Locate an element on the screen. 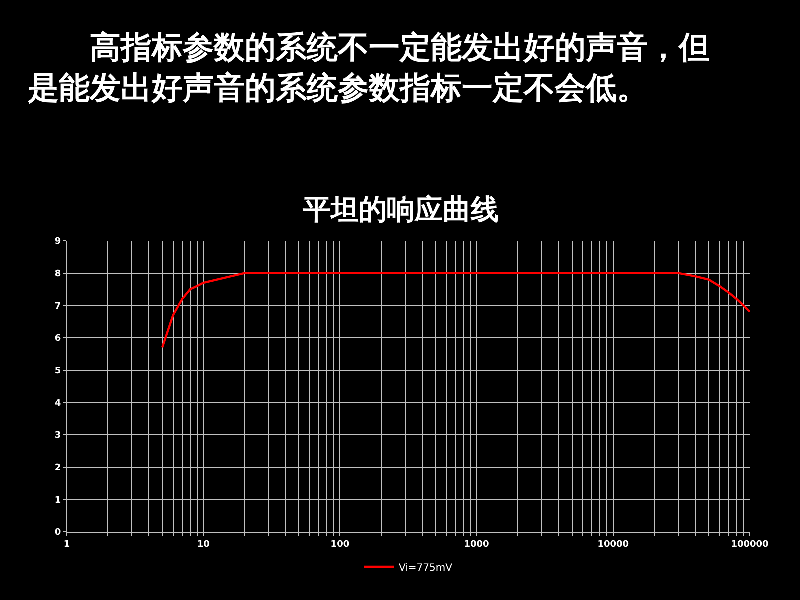 This screenshot has width=800, height=600. chart-title: 平坦的响应曲线 is located at coordinates (400, 209).